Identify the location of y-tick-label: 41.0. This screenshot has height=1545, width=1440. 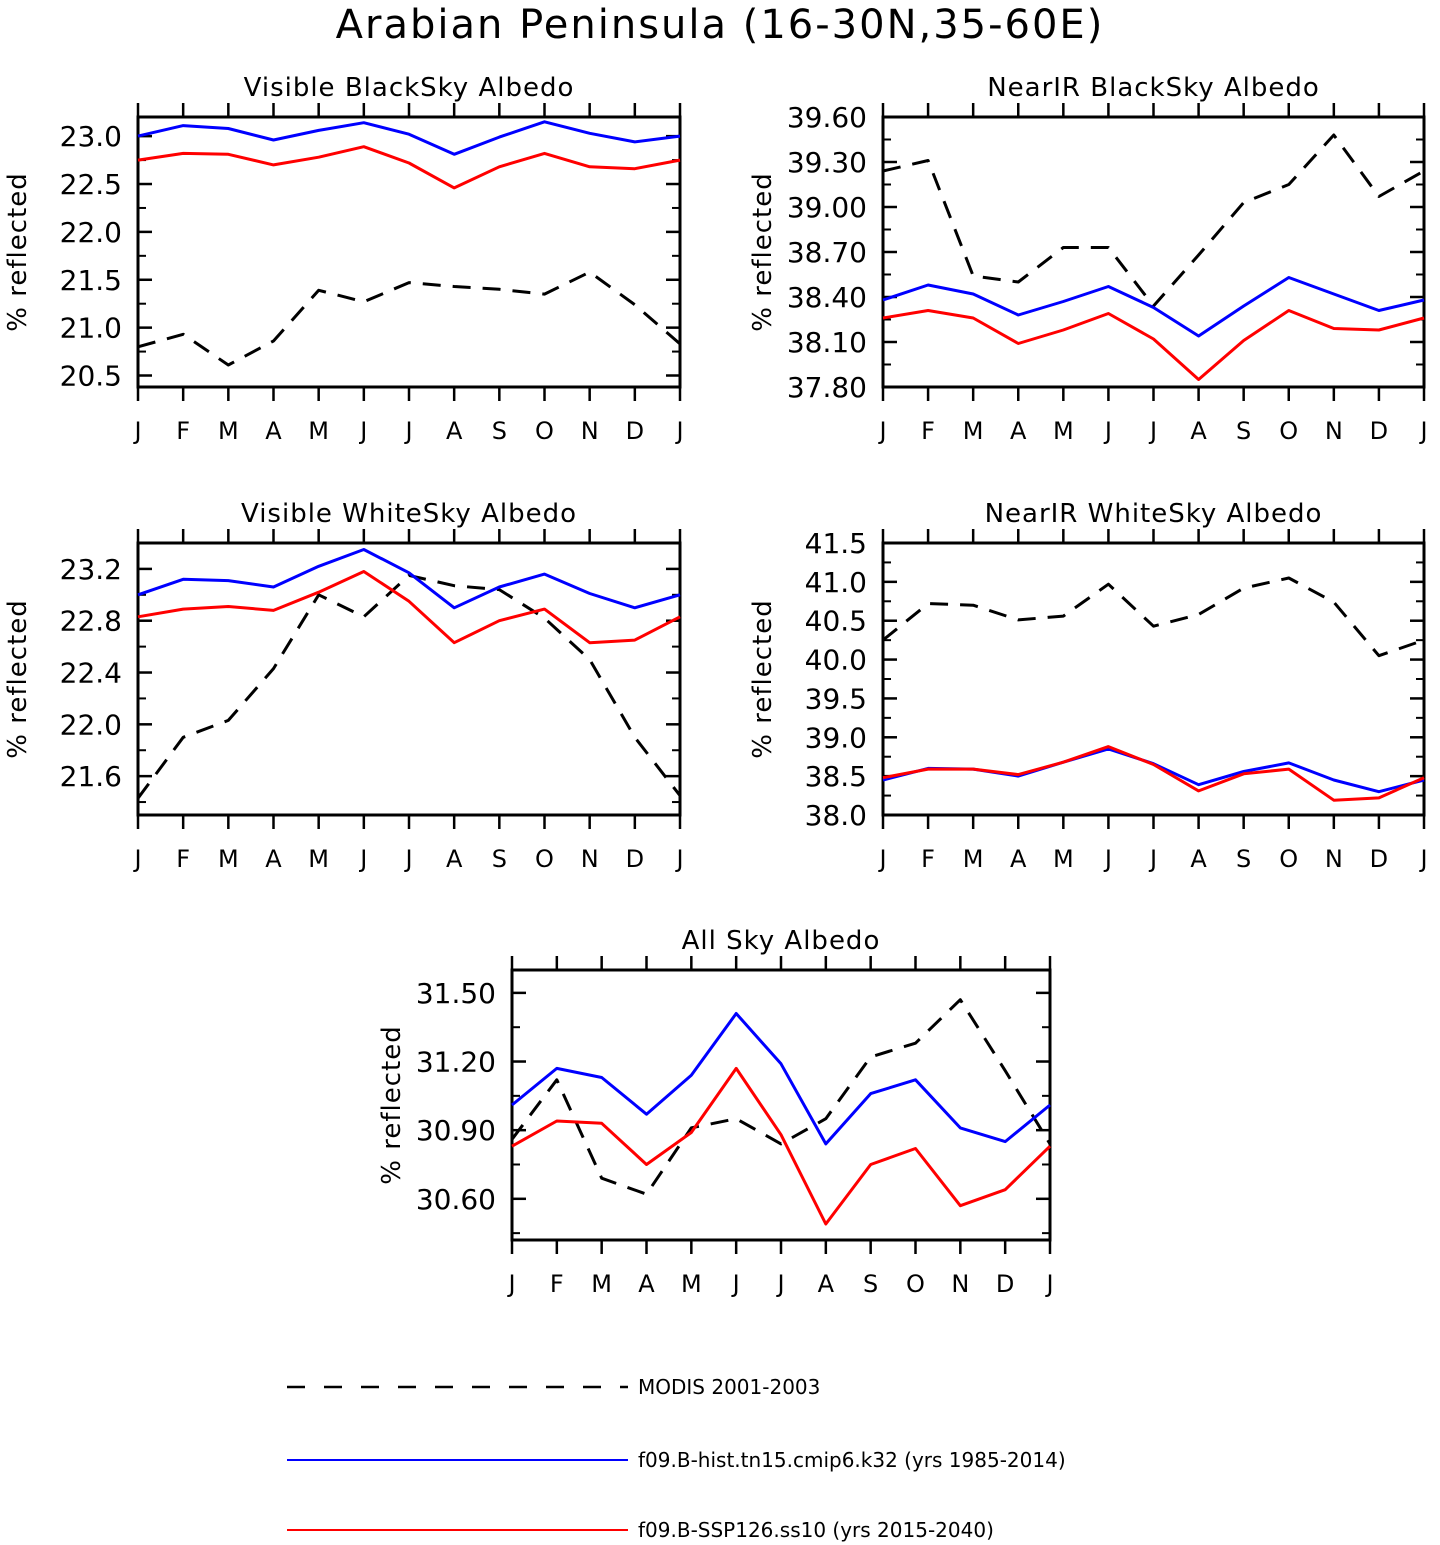
(836, 582).